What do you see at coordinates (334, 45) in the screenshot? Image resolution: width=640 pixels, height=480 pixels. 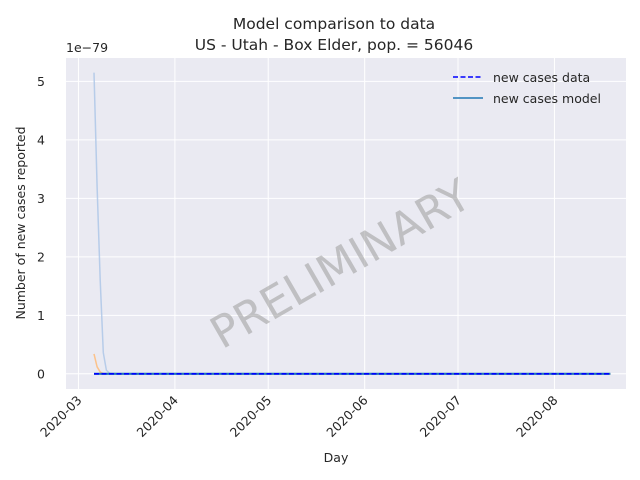 I see `chart-subtitle: US - Utah - Box Elder, pop. = 56046` at bounding box center [334, 45].